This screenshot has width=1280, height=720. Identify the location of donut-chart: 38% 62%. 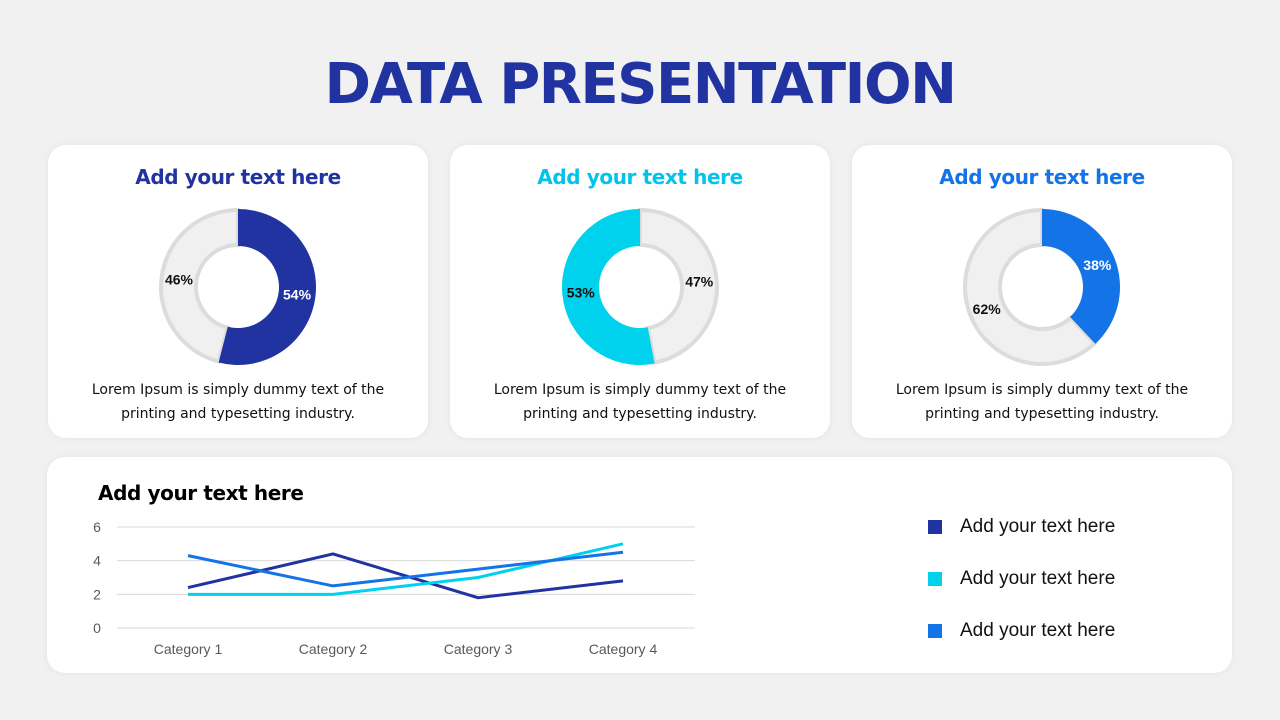
(1041, 286).